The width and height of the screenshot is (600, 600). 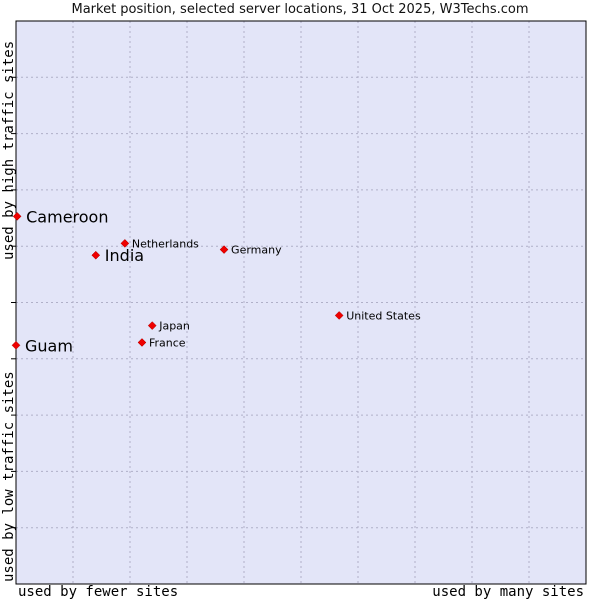 I want to click on point-label-cameroon: Cameroon, so click(x=67, y=216).